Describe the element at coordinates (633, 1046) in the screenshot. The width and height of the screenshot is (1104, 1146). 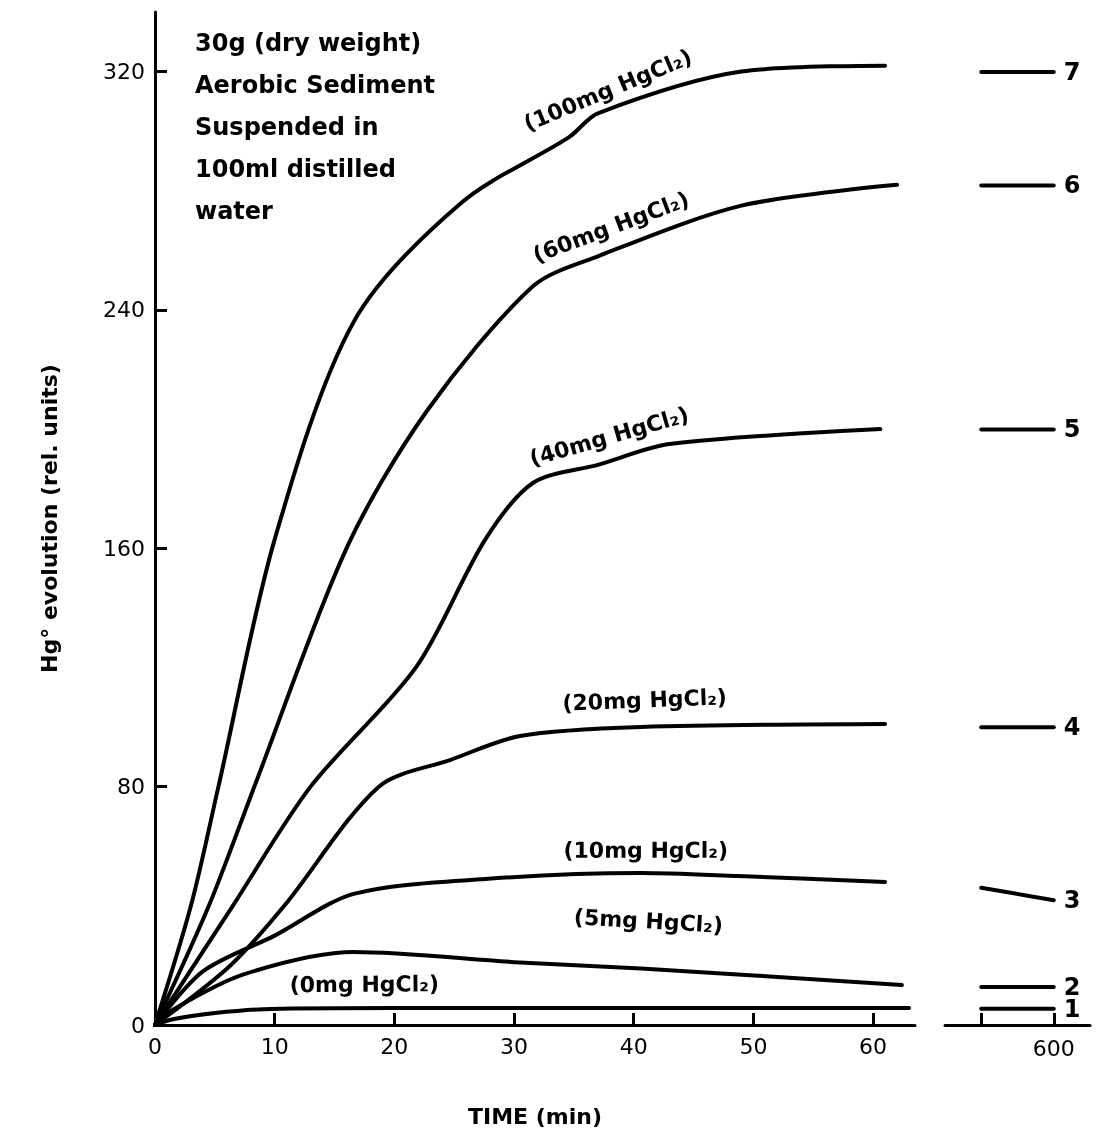
I see `x-tick-label: 40` at that location.